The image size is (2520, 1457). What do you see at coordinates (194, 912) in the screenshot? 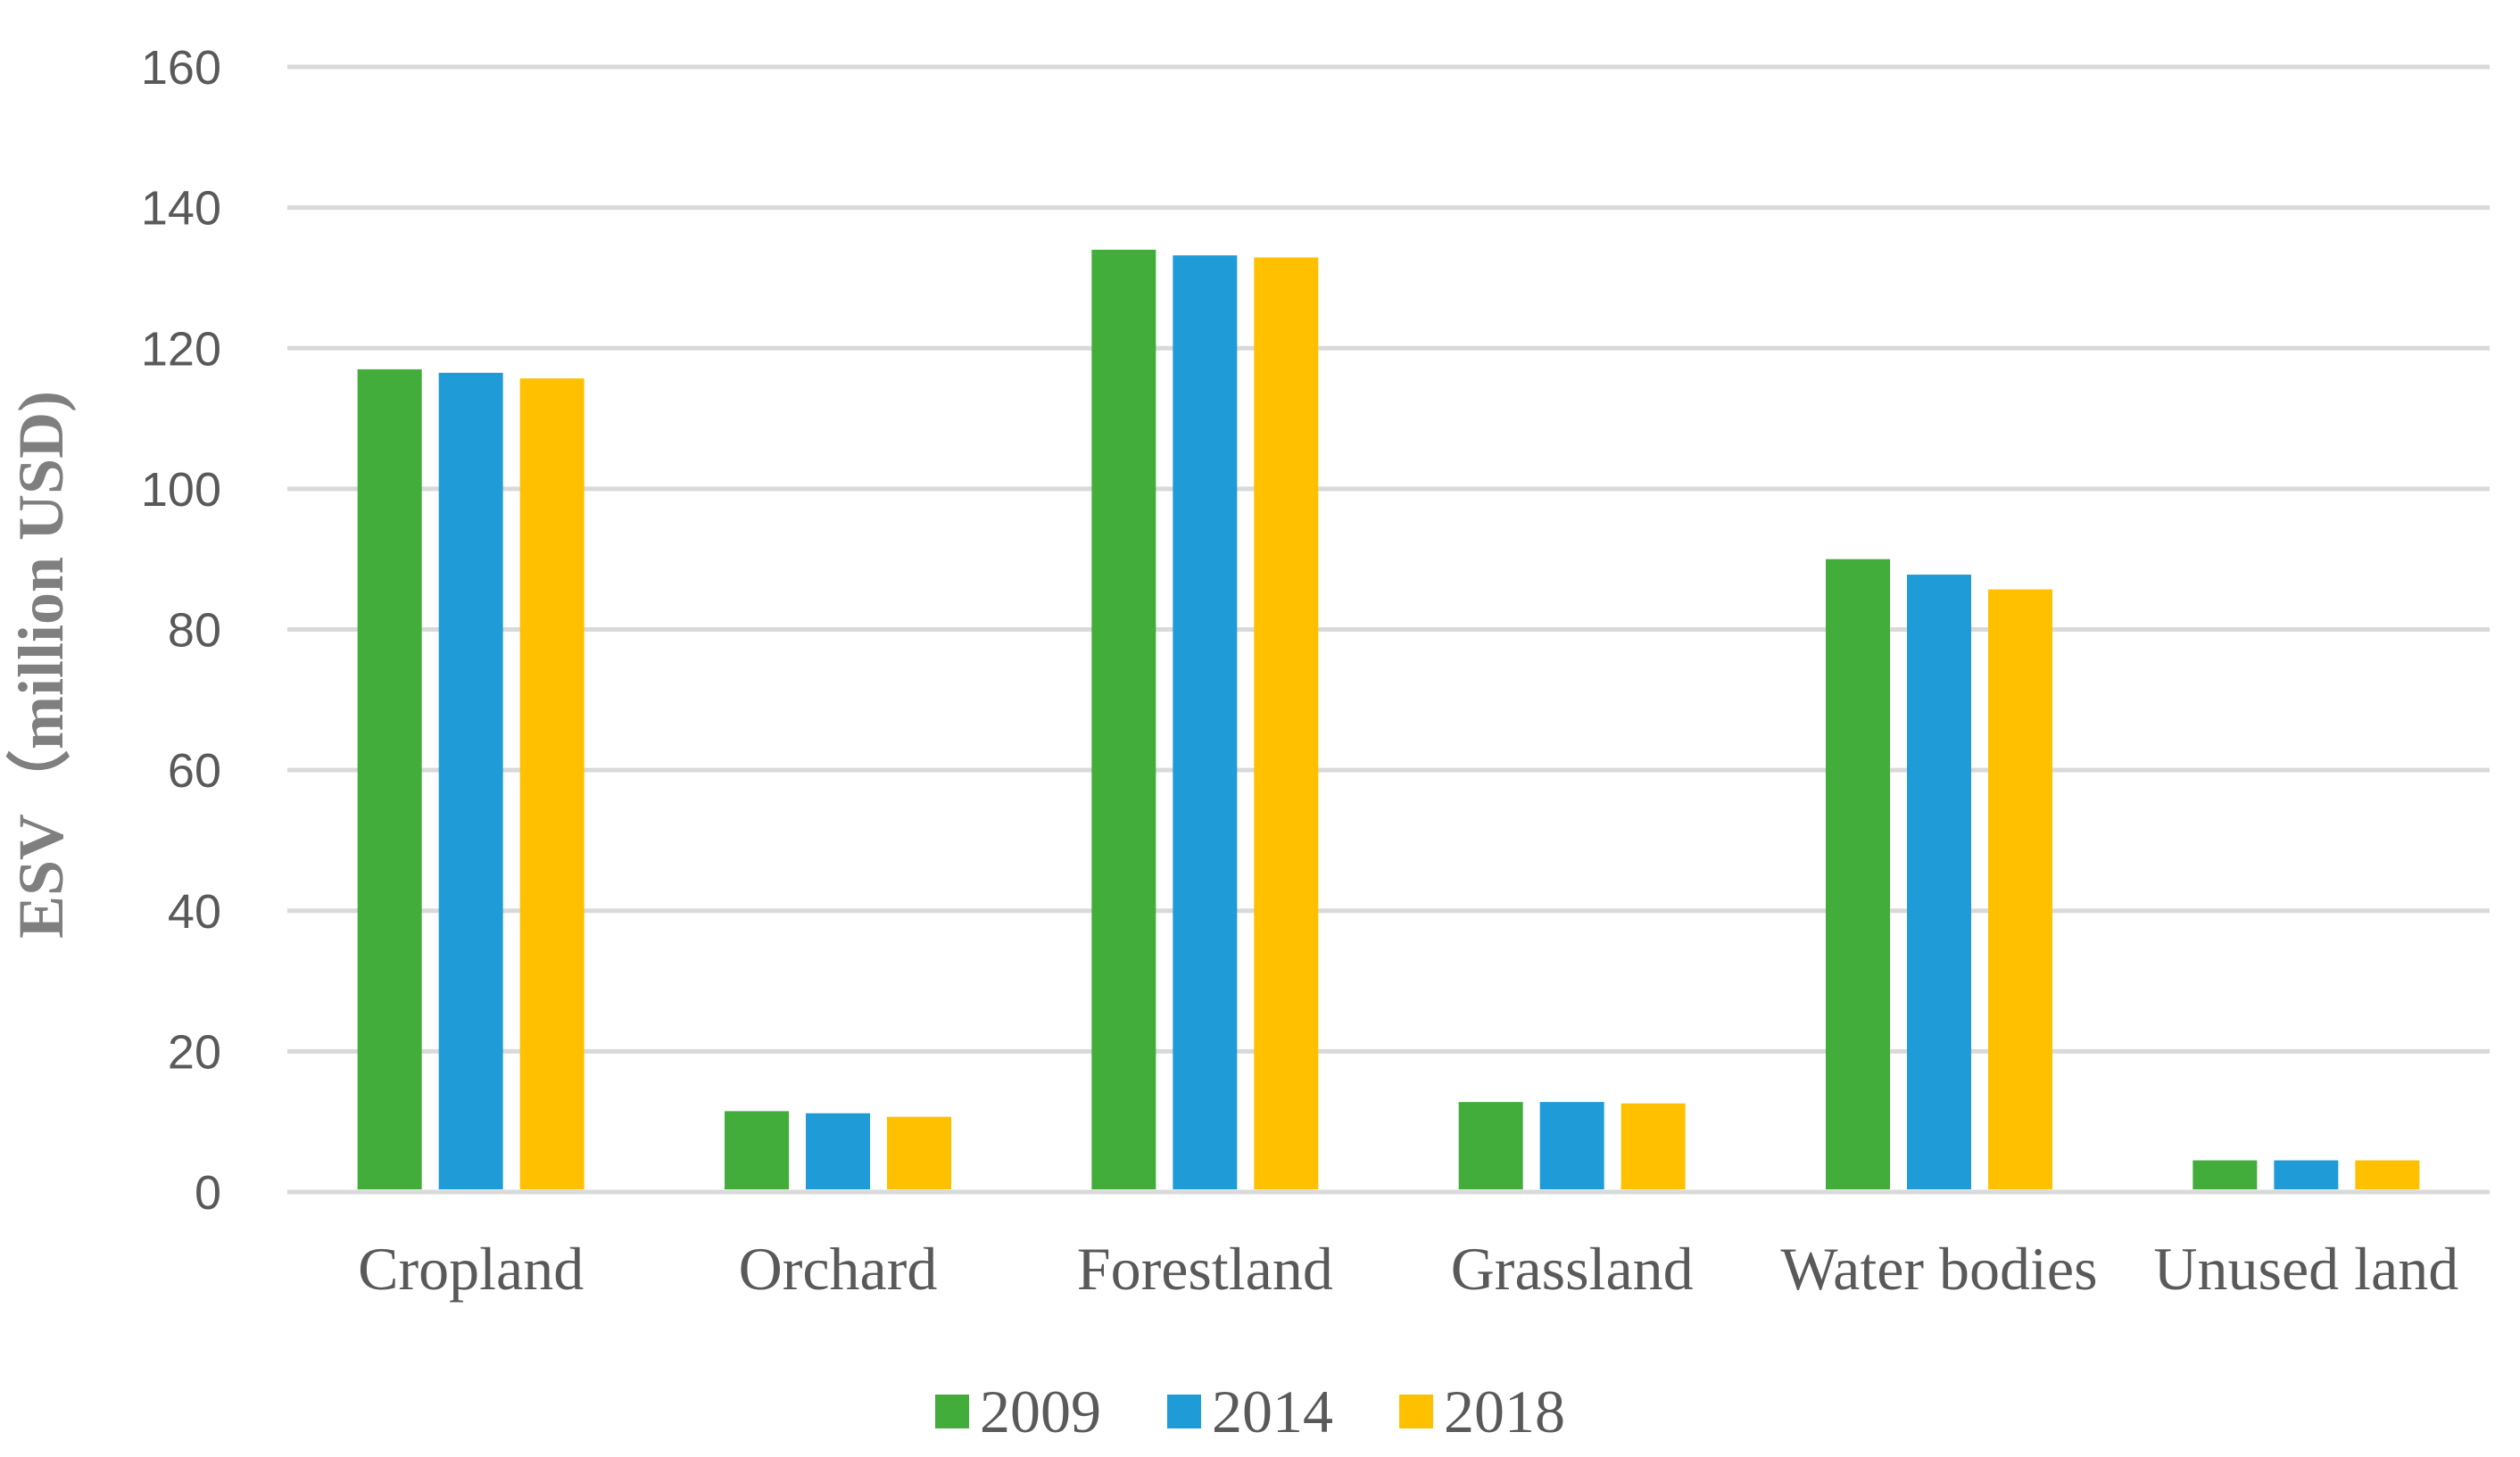
I see `y-tick-label: 40` at bounding box center [194, 912].